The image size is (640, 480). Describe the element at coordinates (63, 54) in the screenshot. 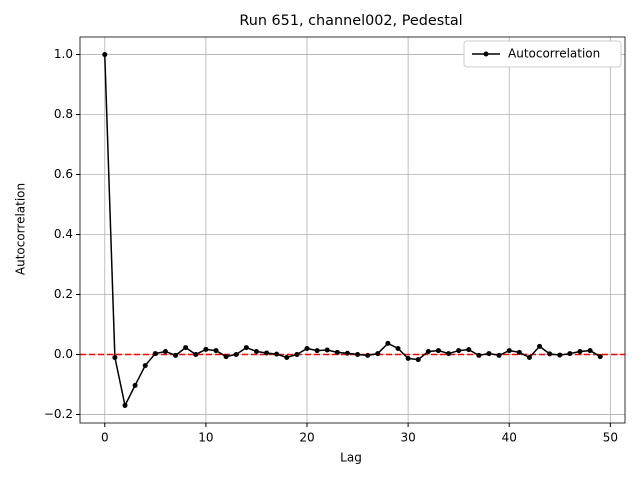

I see `y-tick-label: 1.0` at that location.